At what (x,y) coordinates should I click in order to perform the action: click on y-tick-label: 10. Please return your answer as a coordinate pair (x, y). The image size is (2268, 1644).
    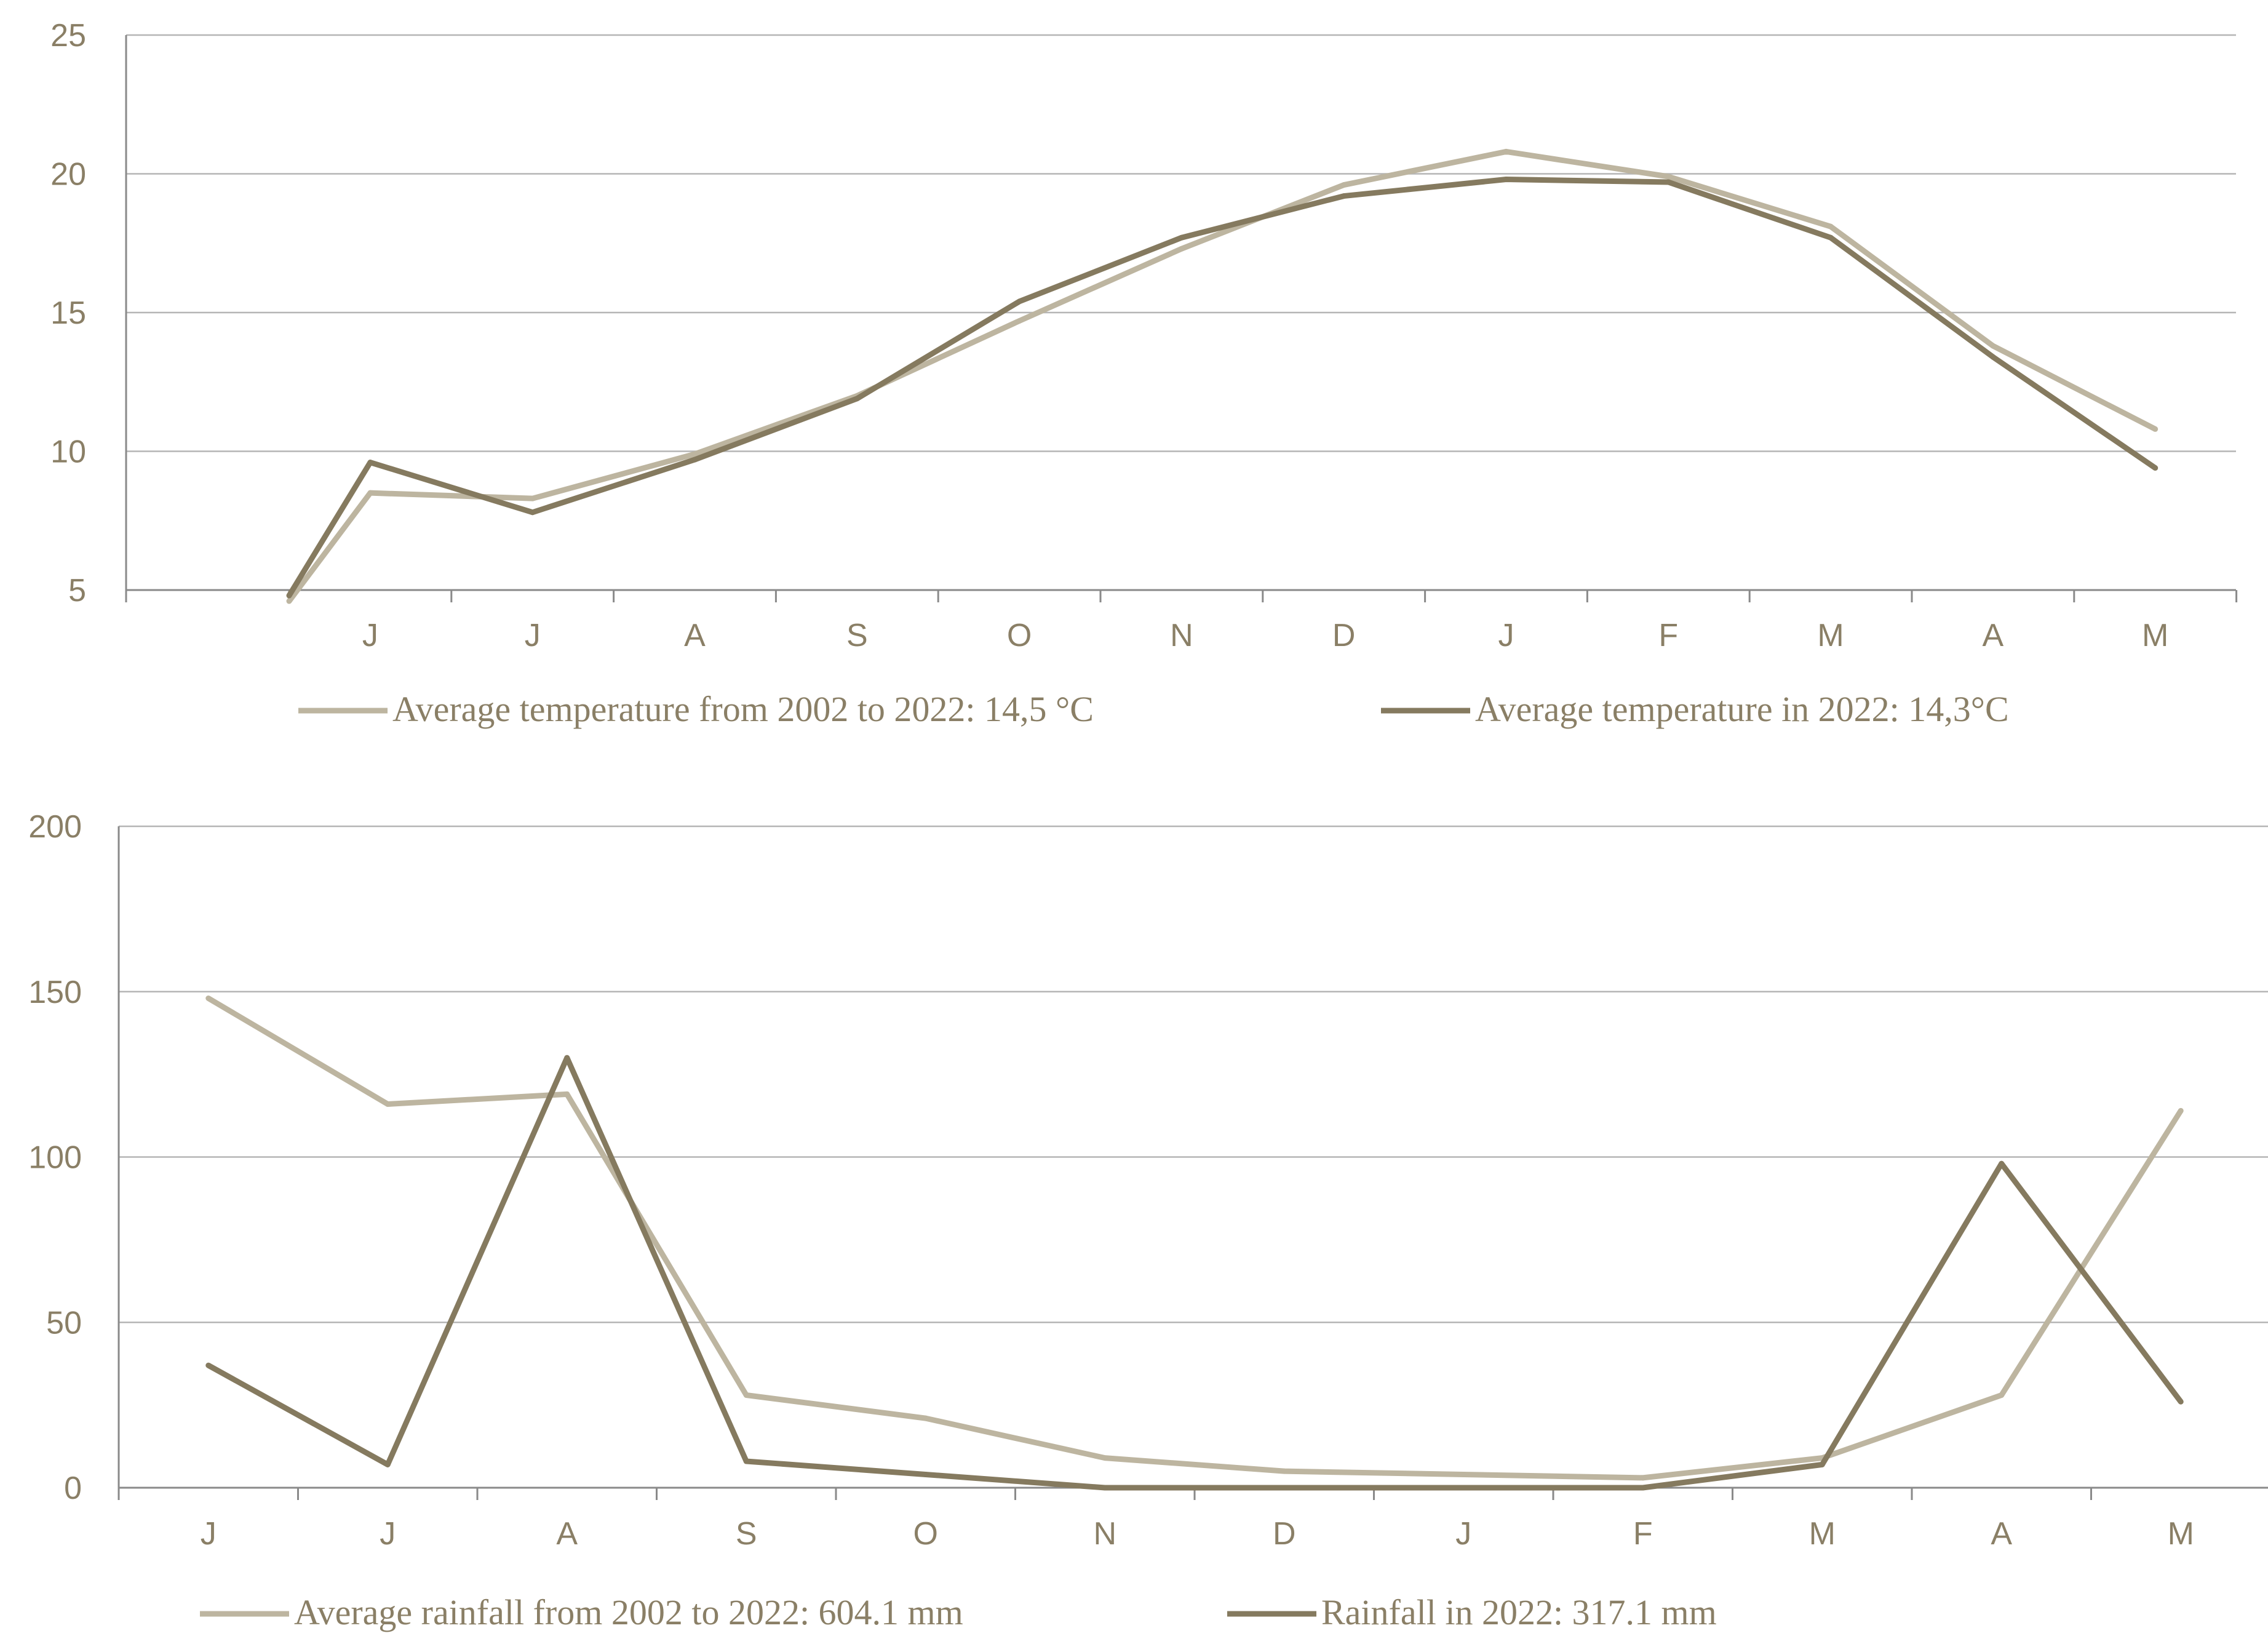
    Looking at the image, I should click on (68, 452).